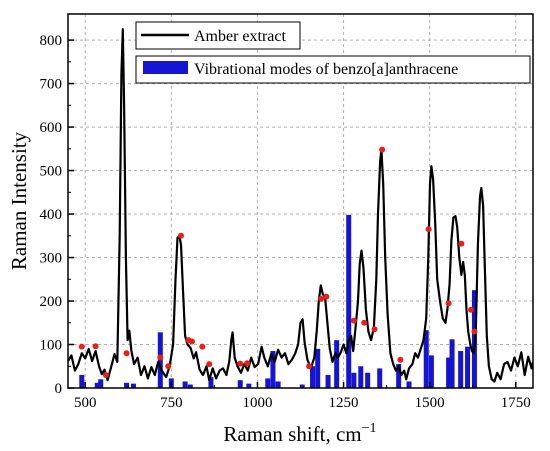 The width and height of the screenshot is (550, 451). Describe the element at coordinates (299, 433) in the screenshot. I see `x-axis-label: Raman shift, cm−1` at that location.